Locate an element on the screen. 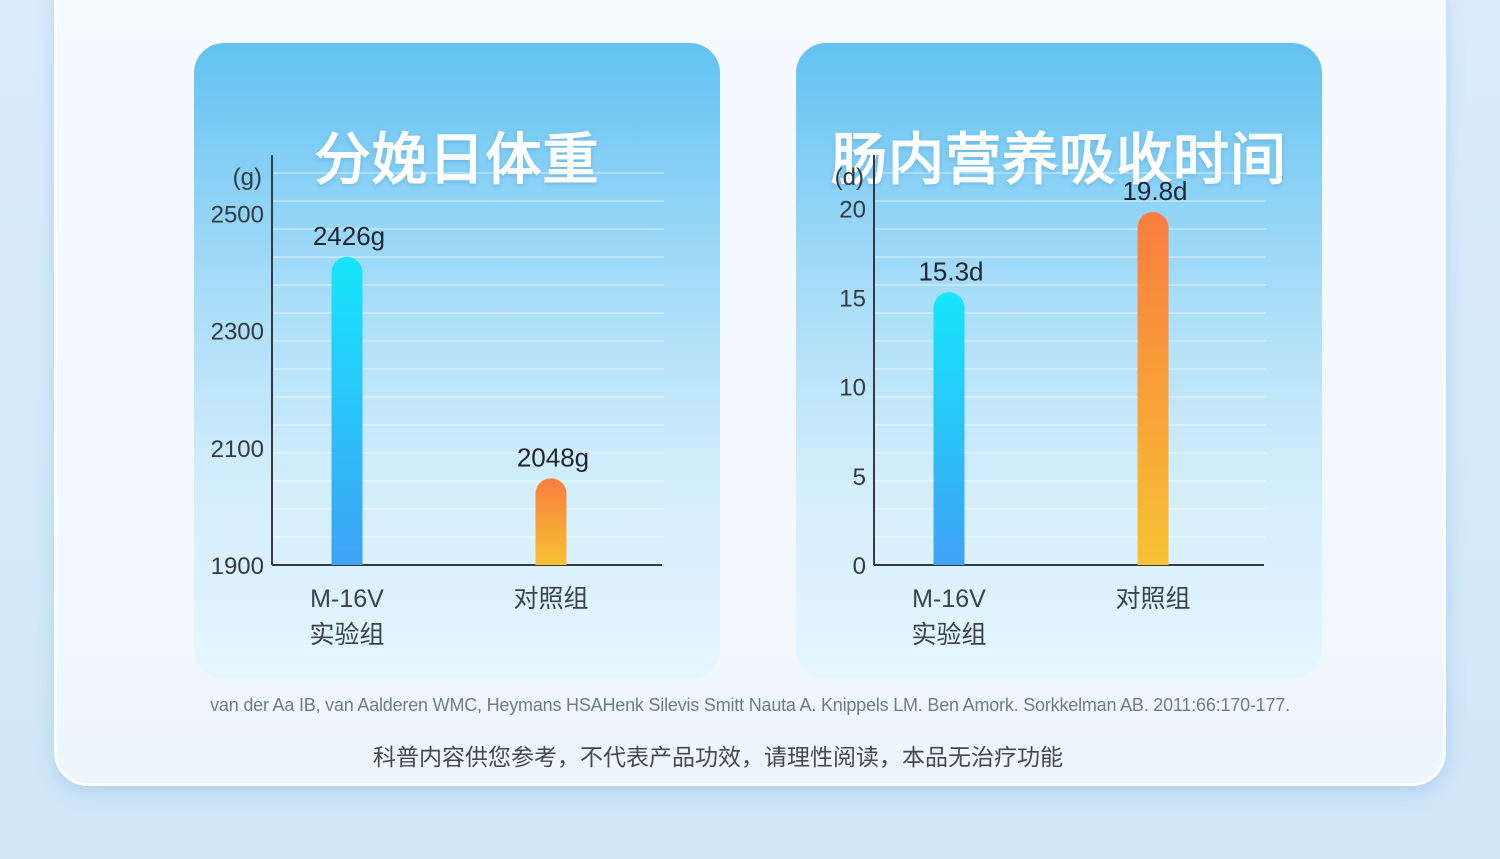 Image resolution: width=1500 pixels, height=859 pixels. y-tick-label: 2300 is located at coordinates (237, 332).